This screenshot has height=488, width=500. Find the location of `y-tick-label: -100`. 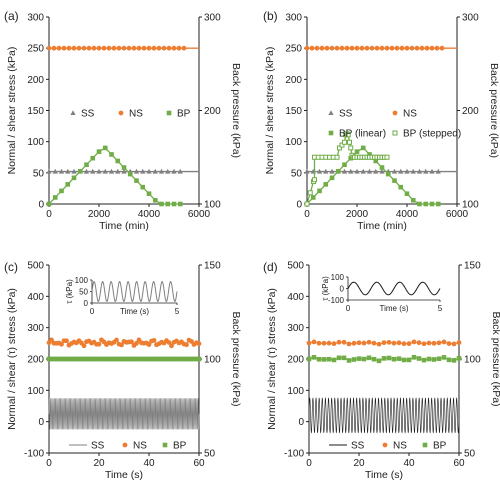

y-tick-label: -100 is located at coordinates (34, 454).